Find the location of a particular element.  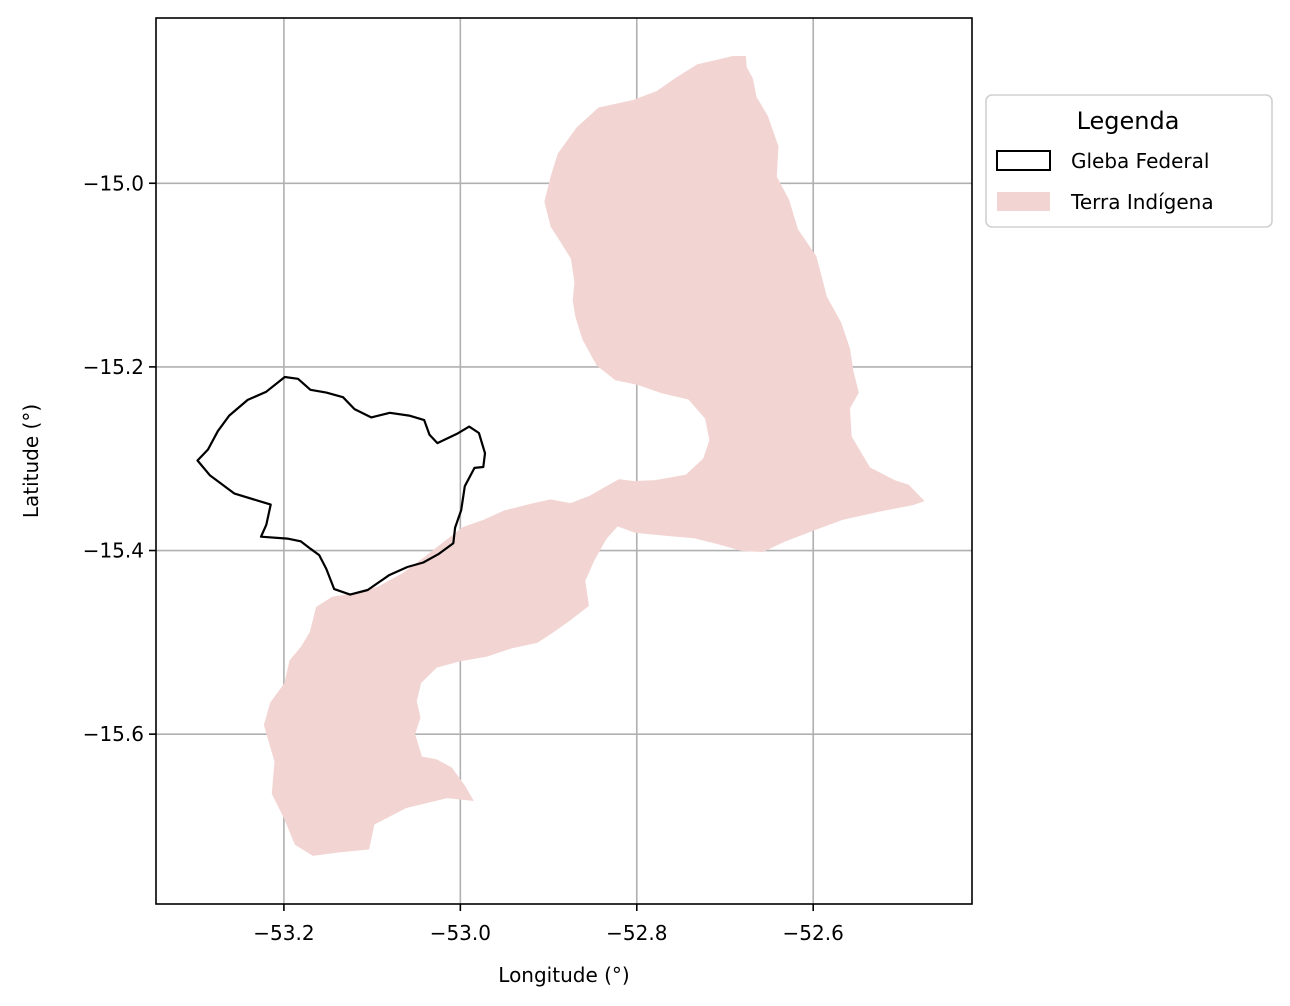

y-axis-label: Latitude (°) is located at coordinates (31, 461).